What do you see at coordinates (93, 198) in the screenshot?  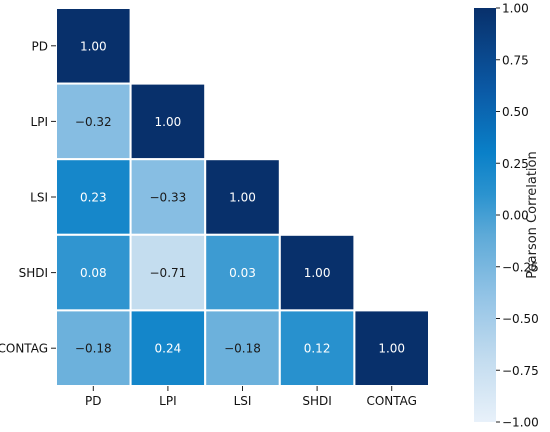 I see `cell-value-label: 0.23` at bounding box center [93, 198].